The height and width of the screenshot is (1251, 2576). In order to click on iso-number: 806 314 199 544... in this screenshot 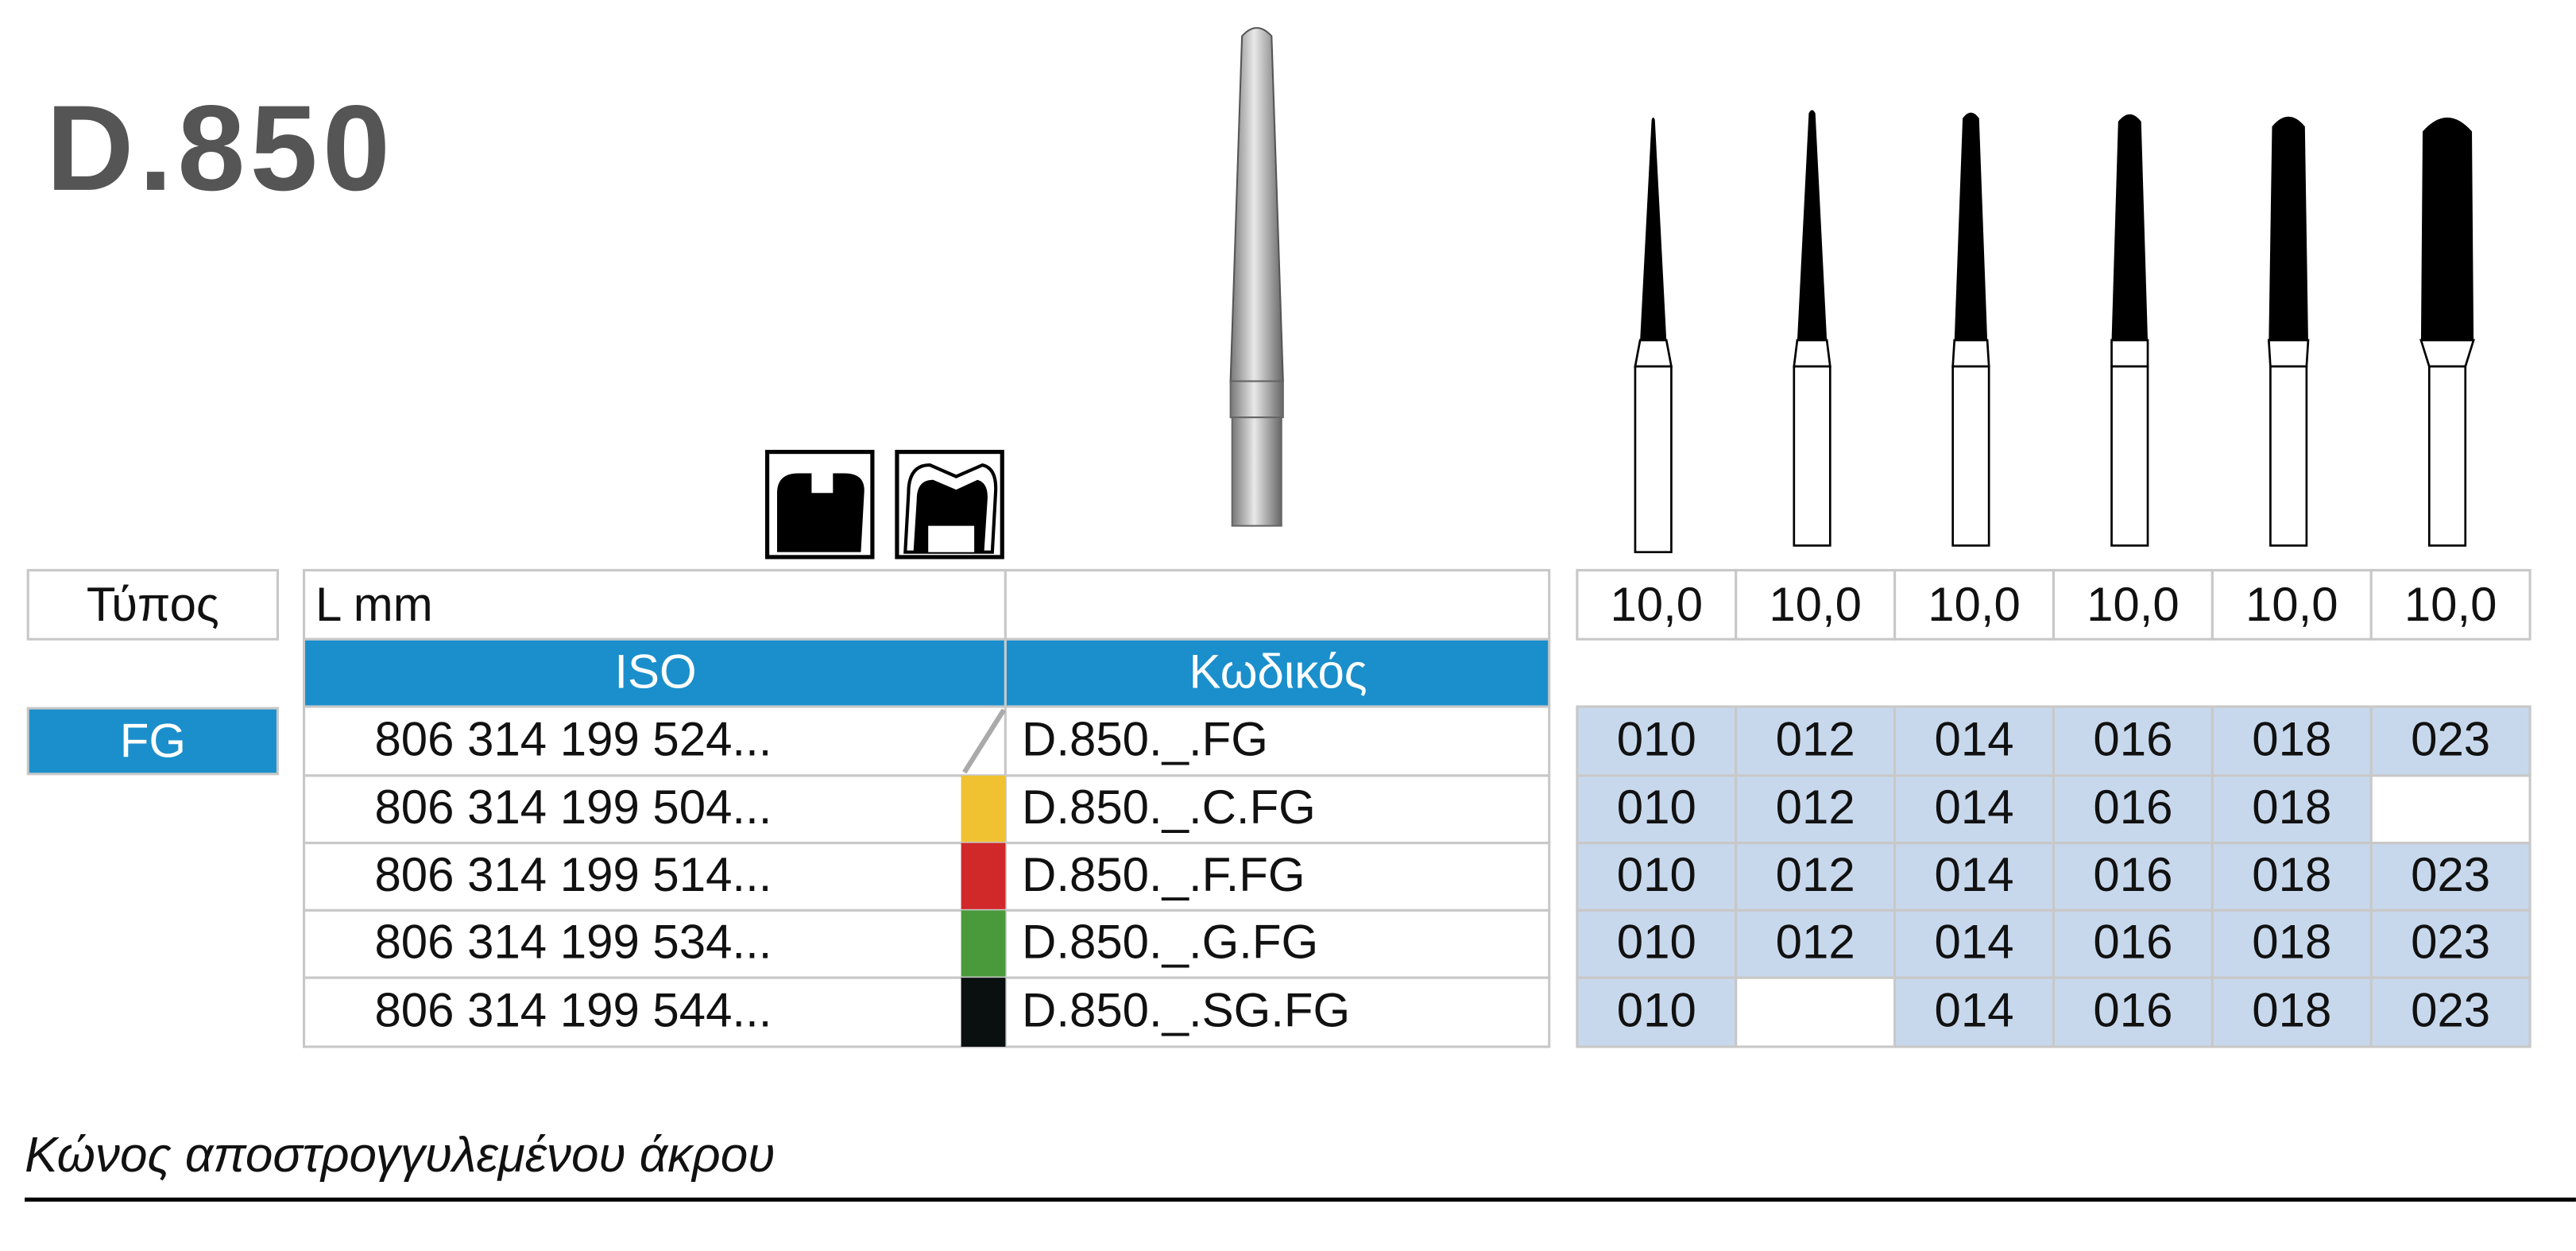, I will do `click(573, 1010)`.